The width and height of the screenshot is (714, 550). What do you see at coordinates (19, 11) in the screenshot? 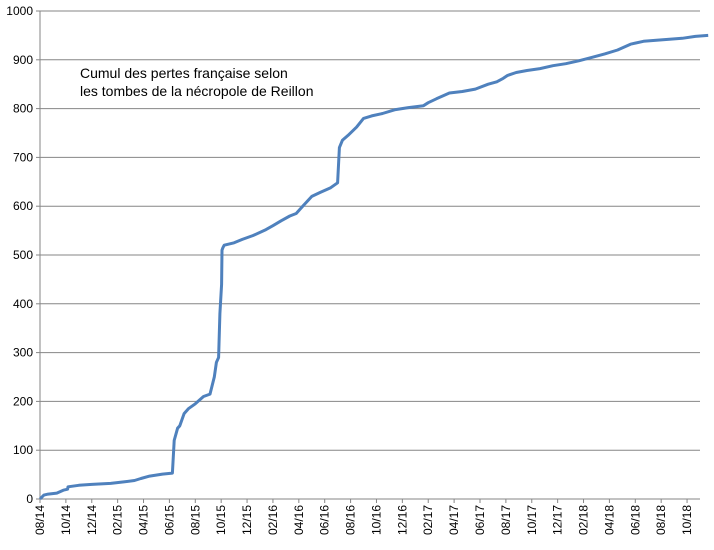
I see `y-tick-label: 1000` at bounding box center [19, 11].